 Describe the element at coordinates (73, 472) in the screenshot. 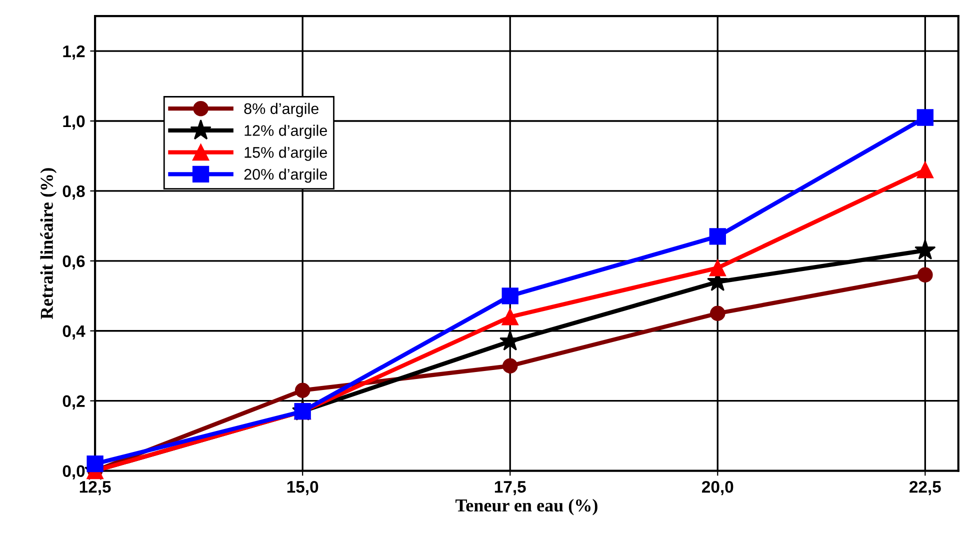

I see `y-tick-label: 0,0` at that location.